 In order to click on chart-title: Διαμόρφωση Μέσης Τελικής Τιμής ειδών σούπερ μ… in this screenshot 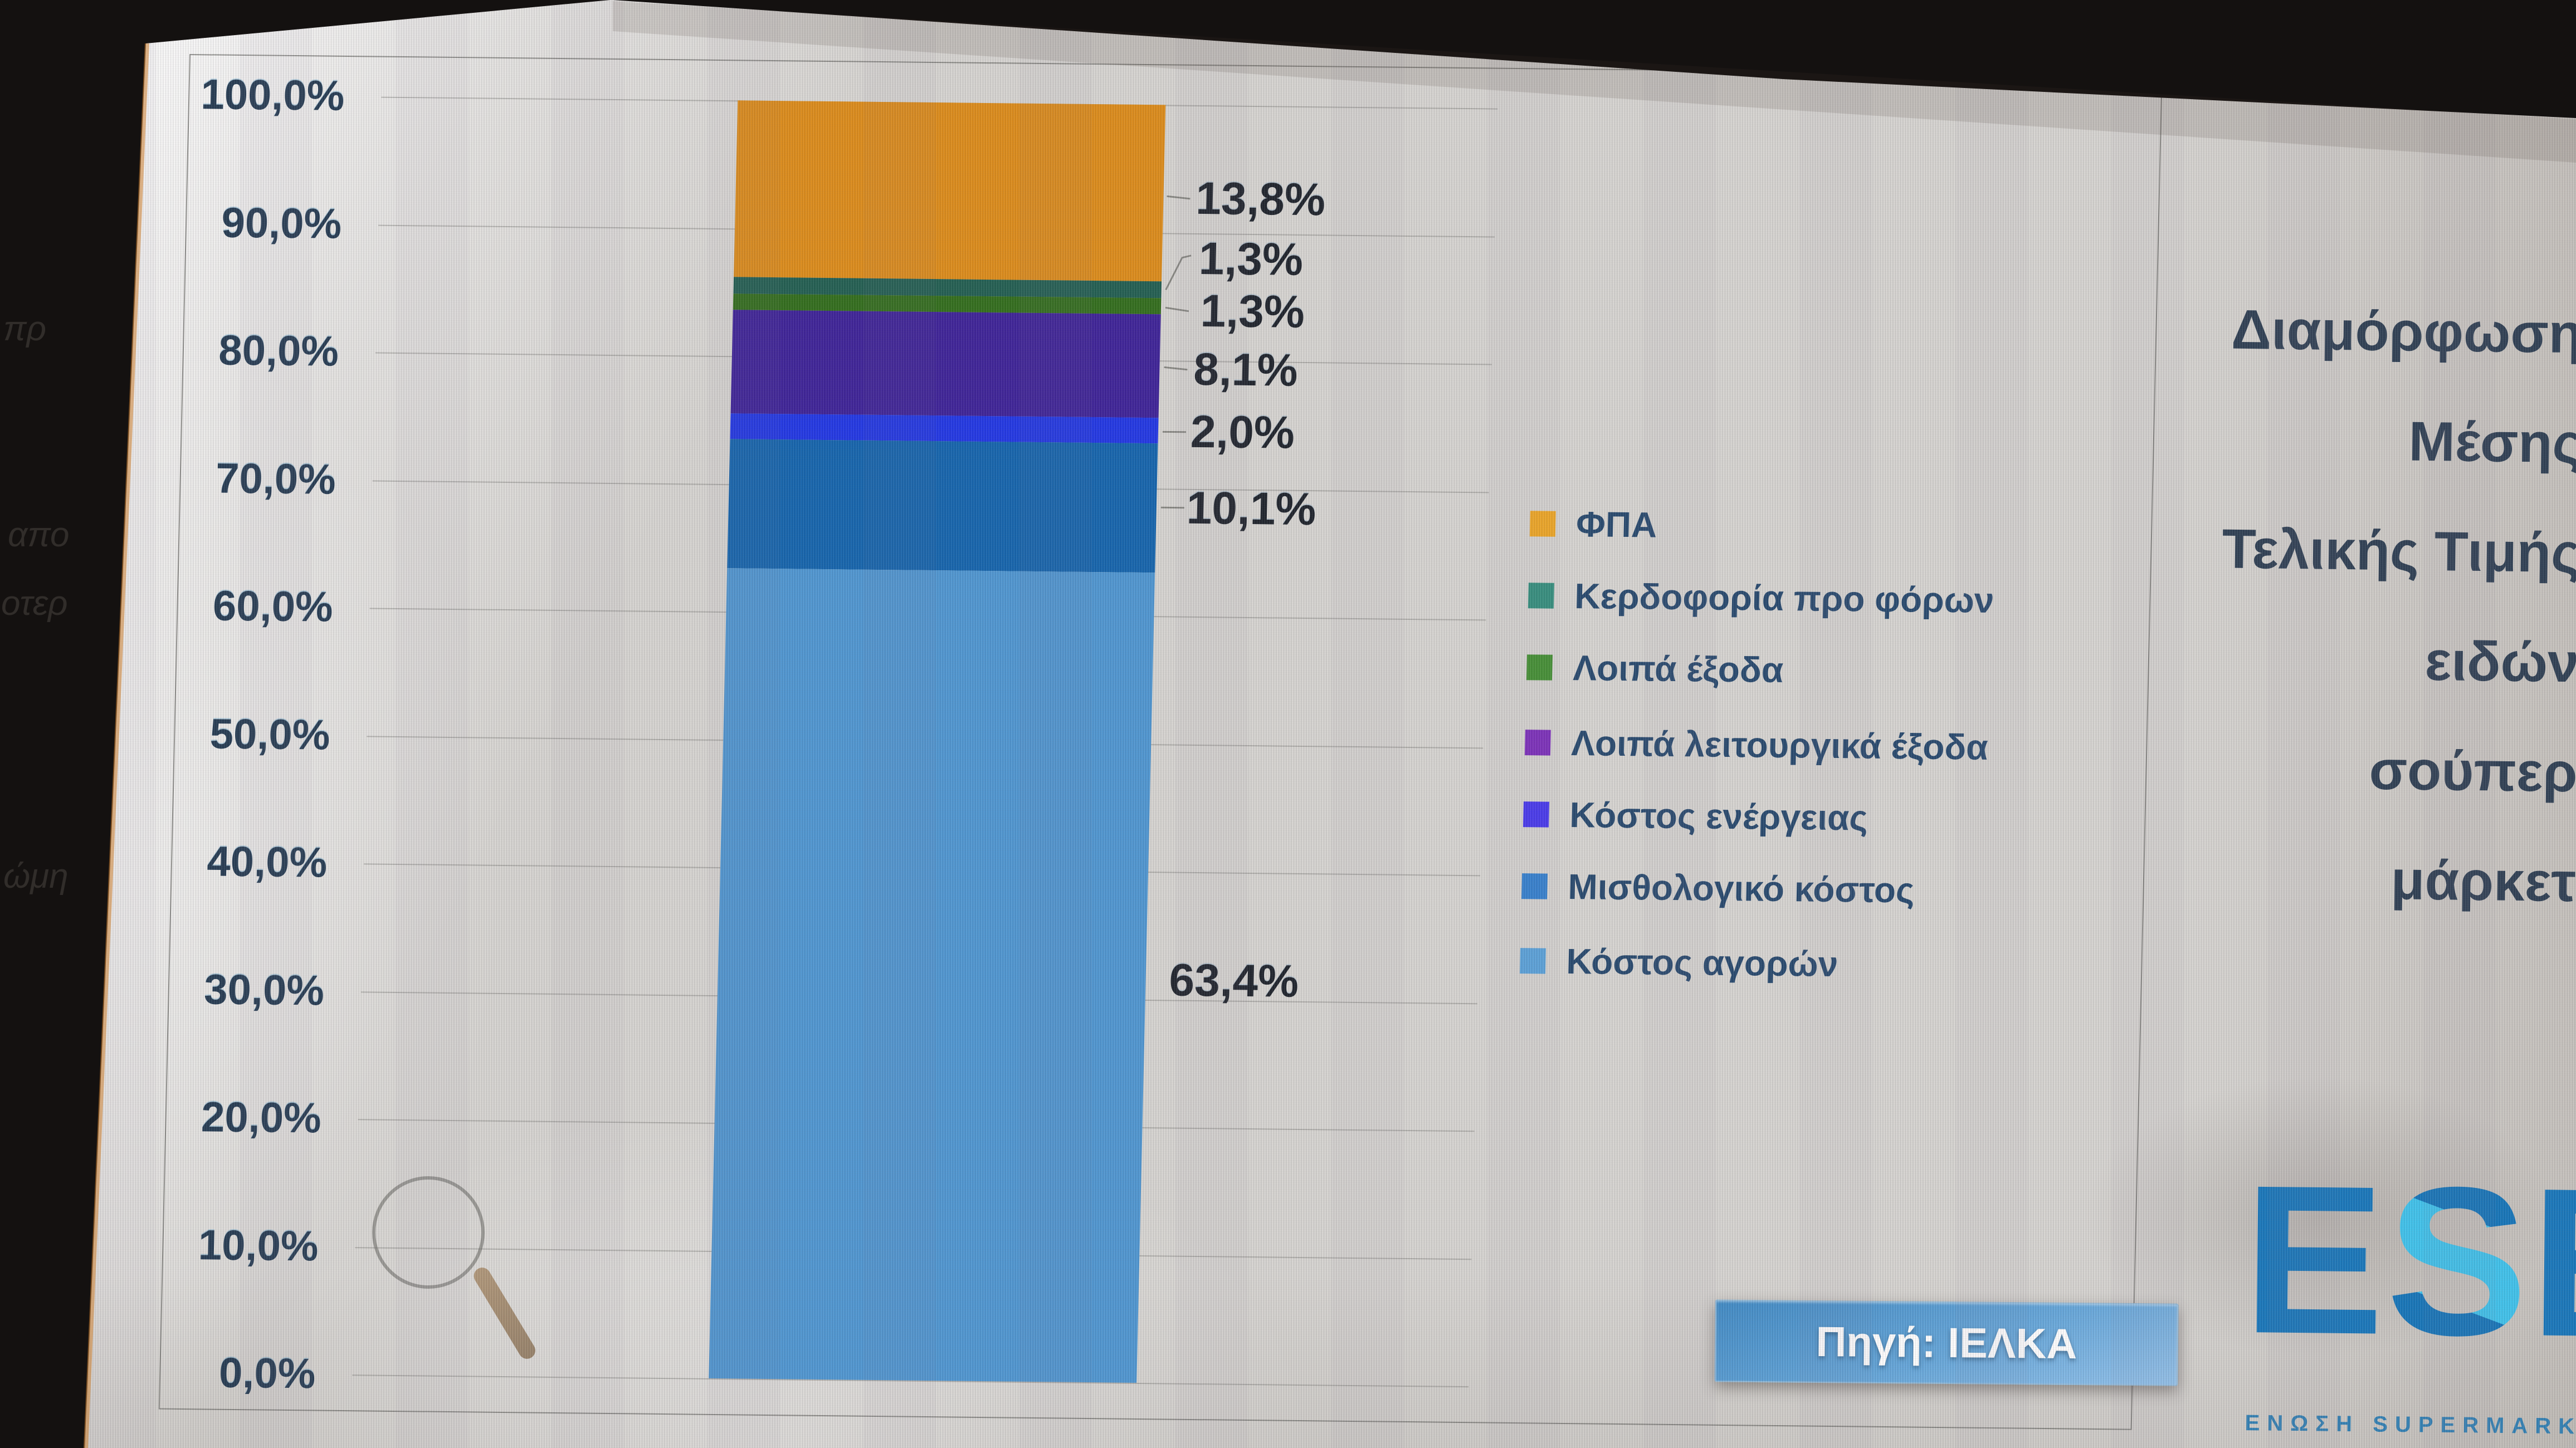, I will do `click(2244, 604)`.